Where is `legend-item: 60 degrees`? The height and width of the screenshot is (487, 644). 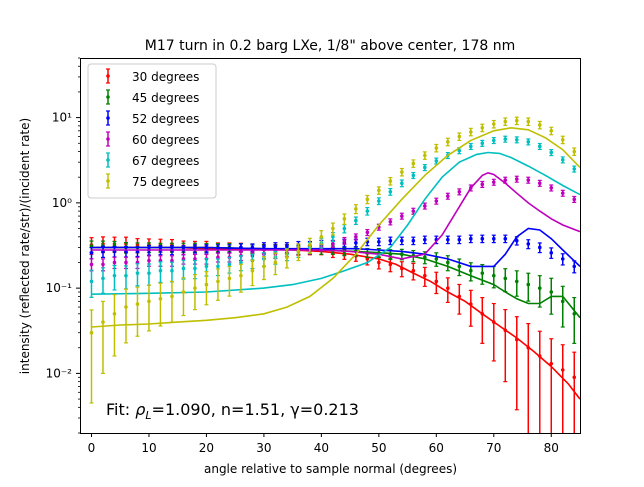 legend-item: 60 degrees is located at coordinates (152, 139).